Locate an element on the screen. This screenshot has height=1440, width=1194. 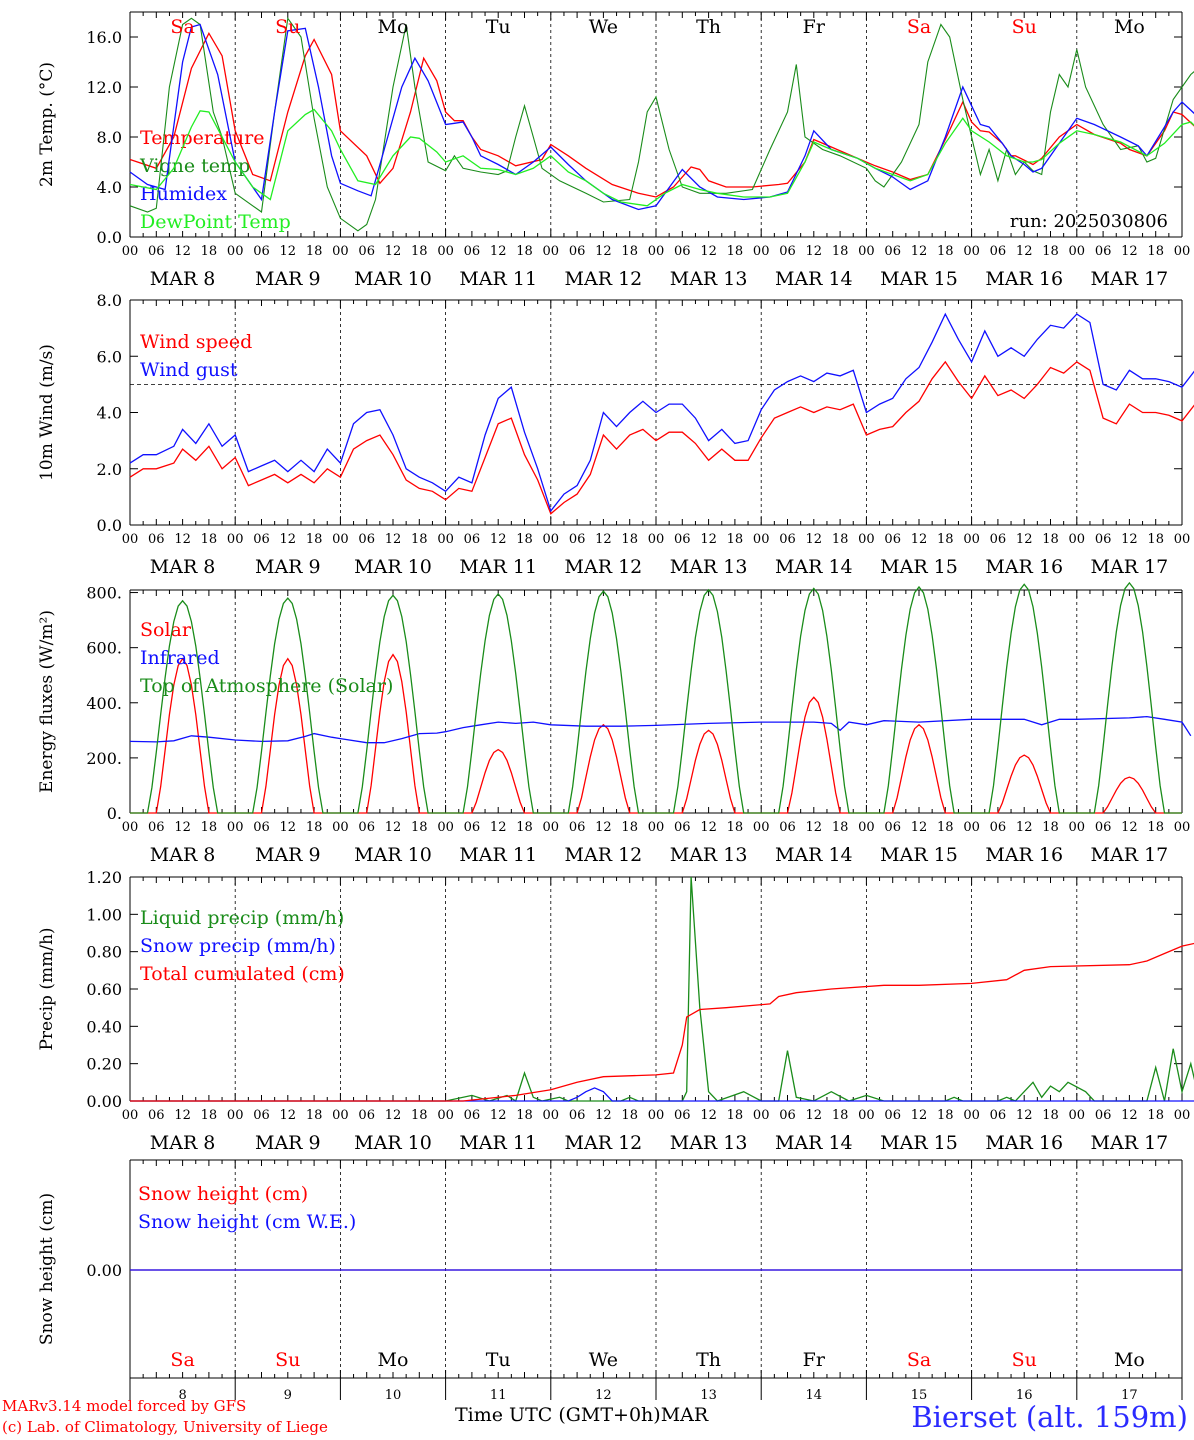
day-number-label: 13 is located at coordinates (708, 1395).